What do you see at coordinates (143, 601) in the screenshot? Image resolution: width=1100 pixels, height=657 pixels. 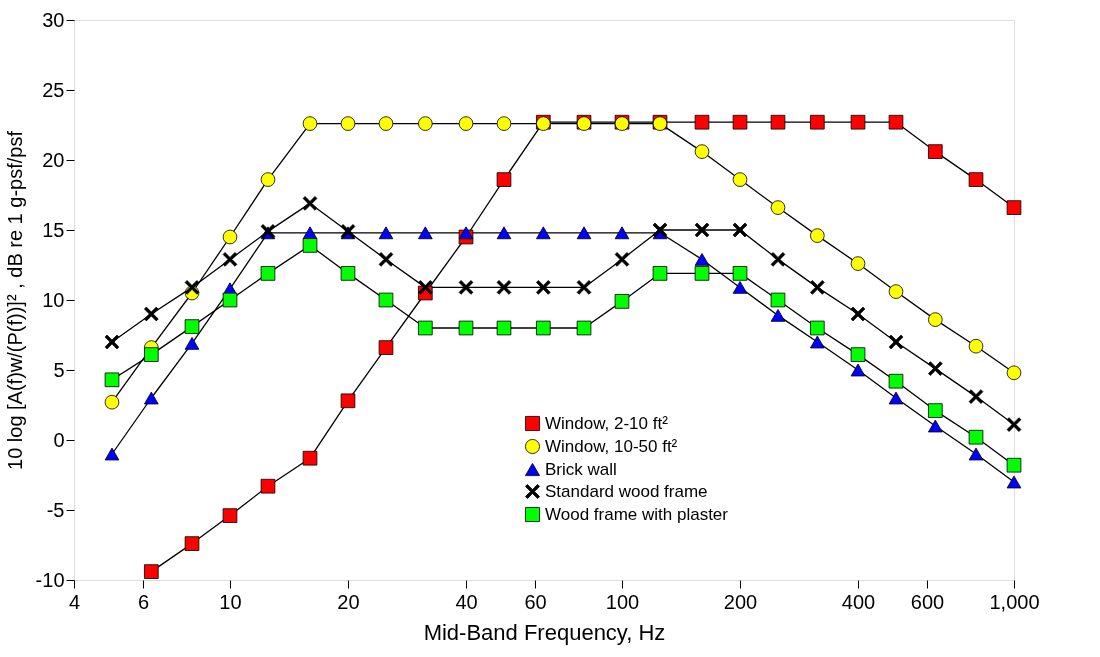 I see `x-tick-label: 6` at bounding box center [143, 601].